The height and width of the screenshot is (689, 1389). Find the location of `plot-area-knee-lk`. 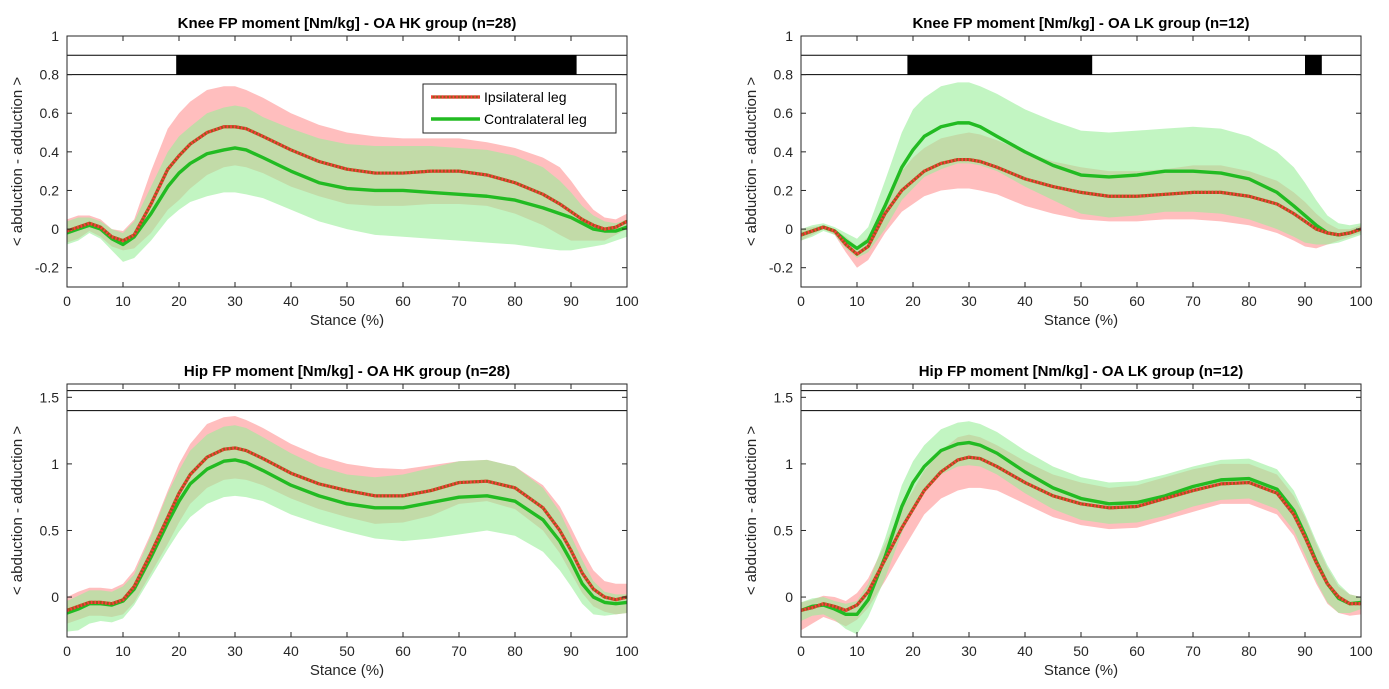

plot-area-knee-lk is located at coordinates (1081, 161).